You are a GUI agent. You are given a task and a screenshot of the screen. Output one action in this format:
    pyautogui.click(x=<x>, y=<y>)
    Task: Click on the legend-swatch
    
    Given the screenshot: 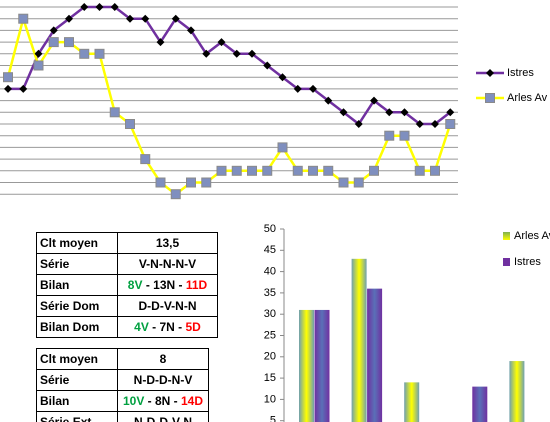 What is the action you would take?
    pyautogui.click(x=506, y=262)
    